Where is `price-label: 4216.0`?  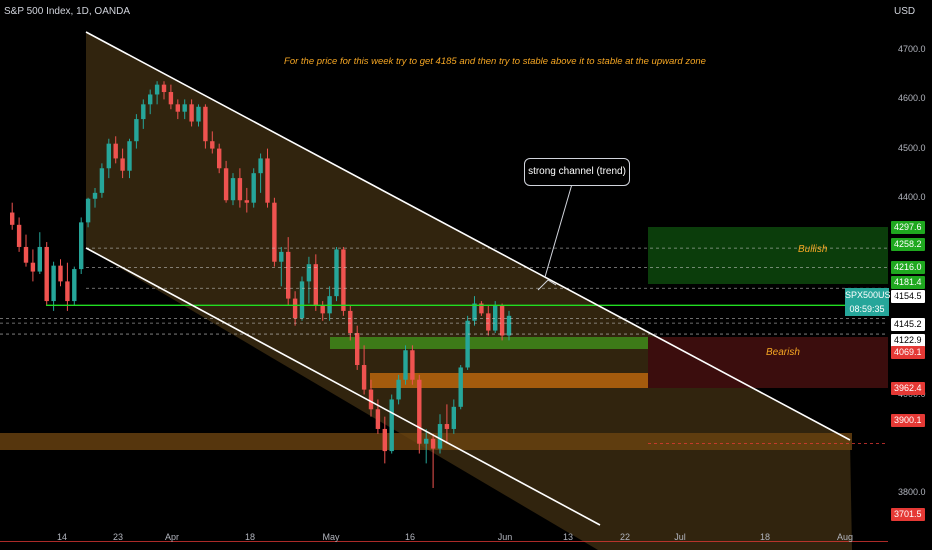 price-label: 4216.0 is located at coordinates (908, 267).